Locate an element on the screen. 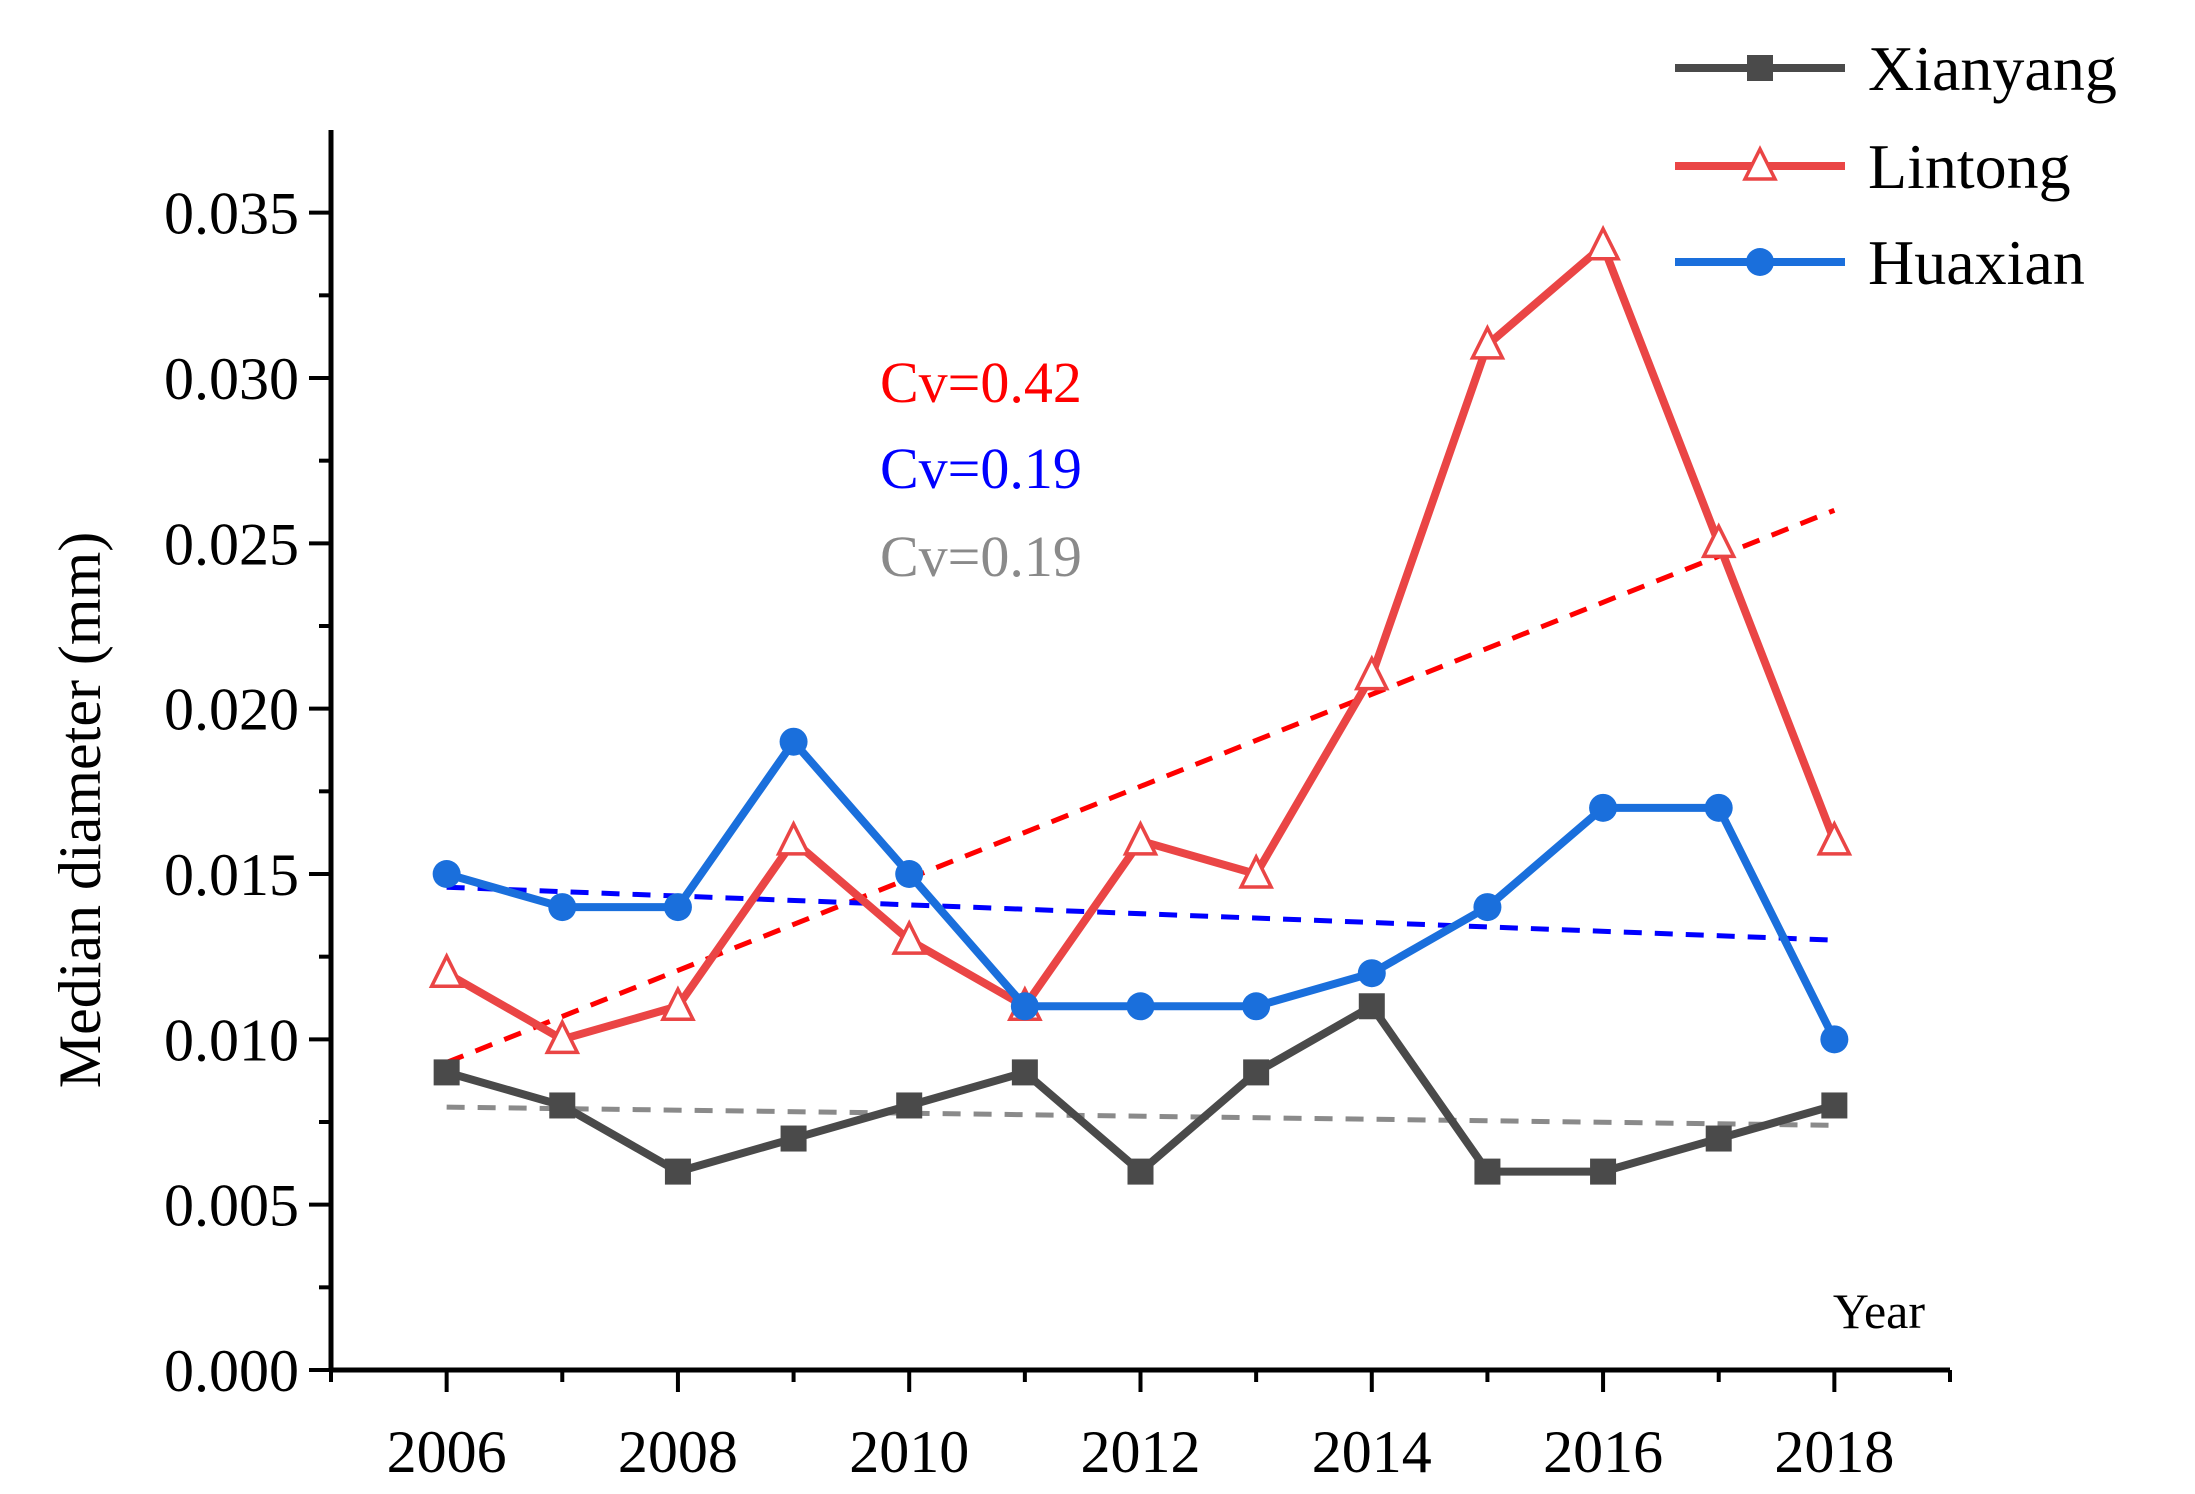 This screenshot has height=1494, width=2195. legend-marker-lintong is located at coordinates (1760, 163).